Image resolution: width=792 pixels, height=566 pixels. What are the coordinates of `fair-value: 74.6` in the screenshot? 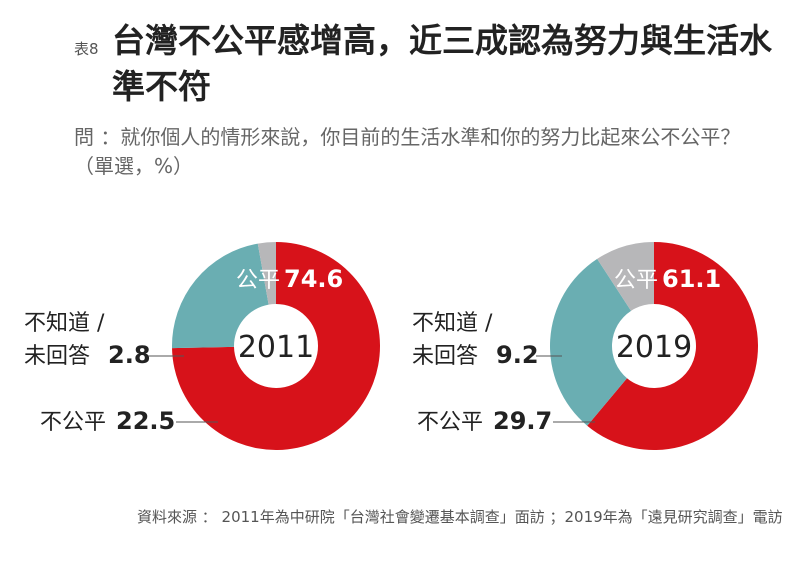 It's located at (313, 279).